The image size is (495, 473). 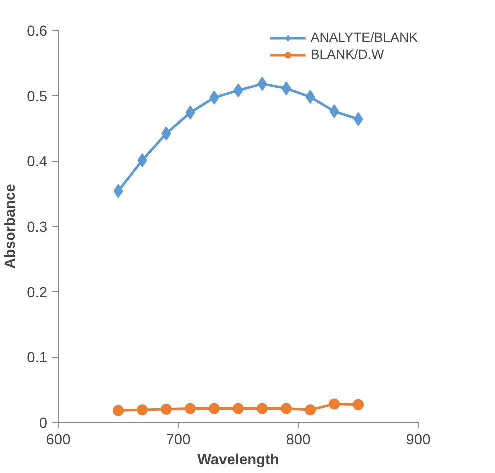 What do you see at coordinates (37, 228) in the screenshot?
I see `y-tick-label: 0.3` at bounding box center [37, 228].